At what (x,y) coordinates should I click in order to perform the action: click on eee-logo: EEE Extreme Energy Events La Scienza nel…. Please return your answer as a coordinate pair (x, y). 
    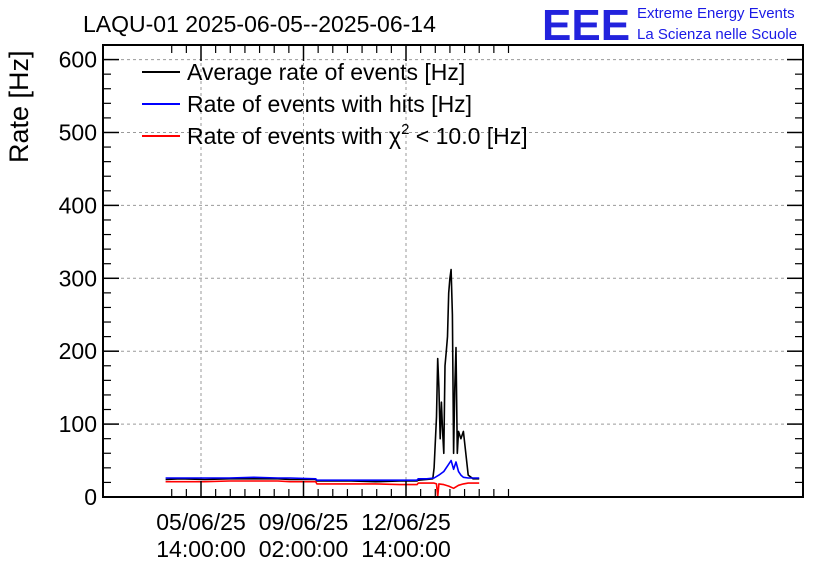
    Looking at the image, I should click on (669, 25).